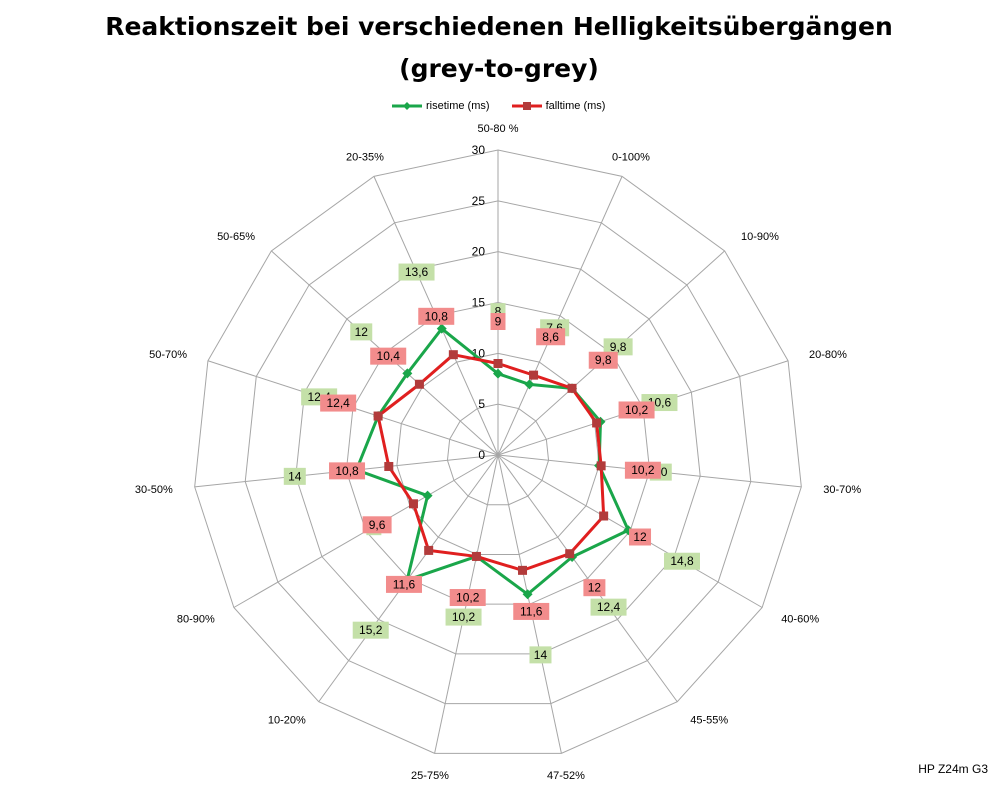  I want to click on category-label: 50-65%, so click(236, 237).